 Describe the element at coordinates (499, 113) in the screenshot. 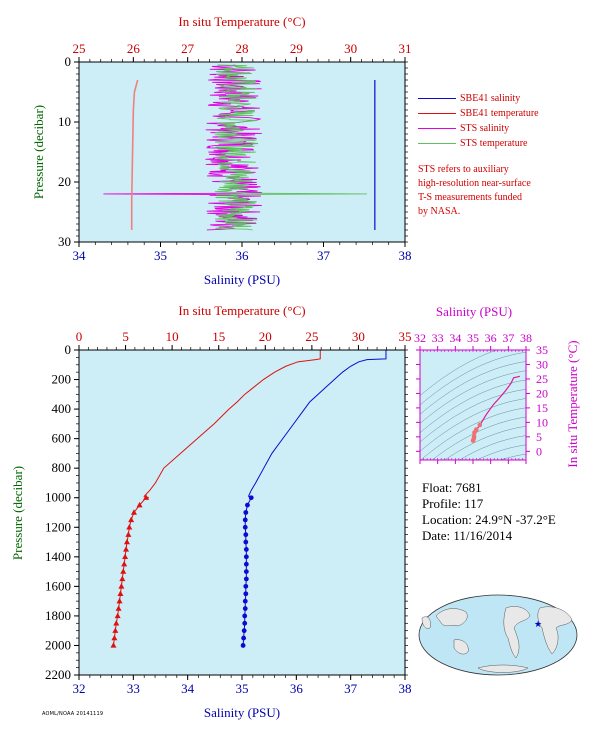

I see `legend-label: SBE41 temperature` at that location.